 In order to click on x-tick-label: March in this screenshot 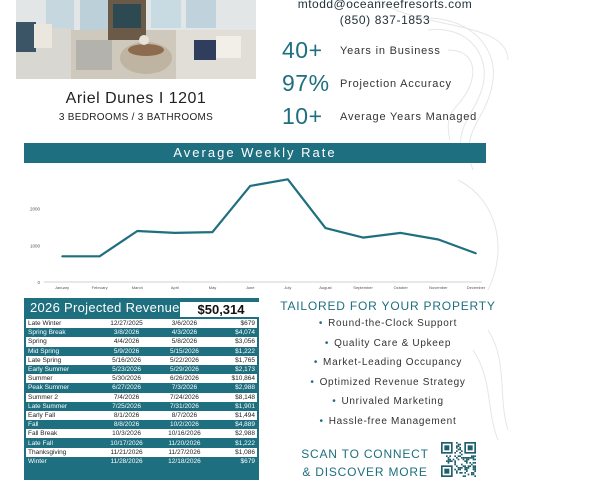, I will do `click(137, 287)`.